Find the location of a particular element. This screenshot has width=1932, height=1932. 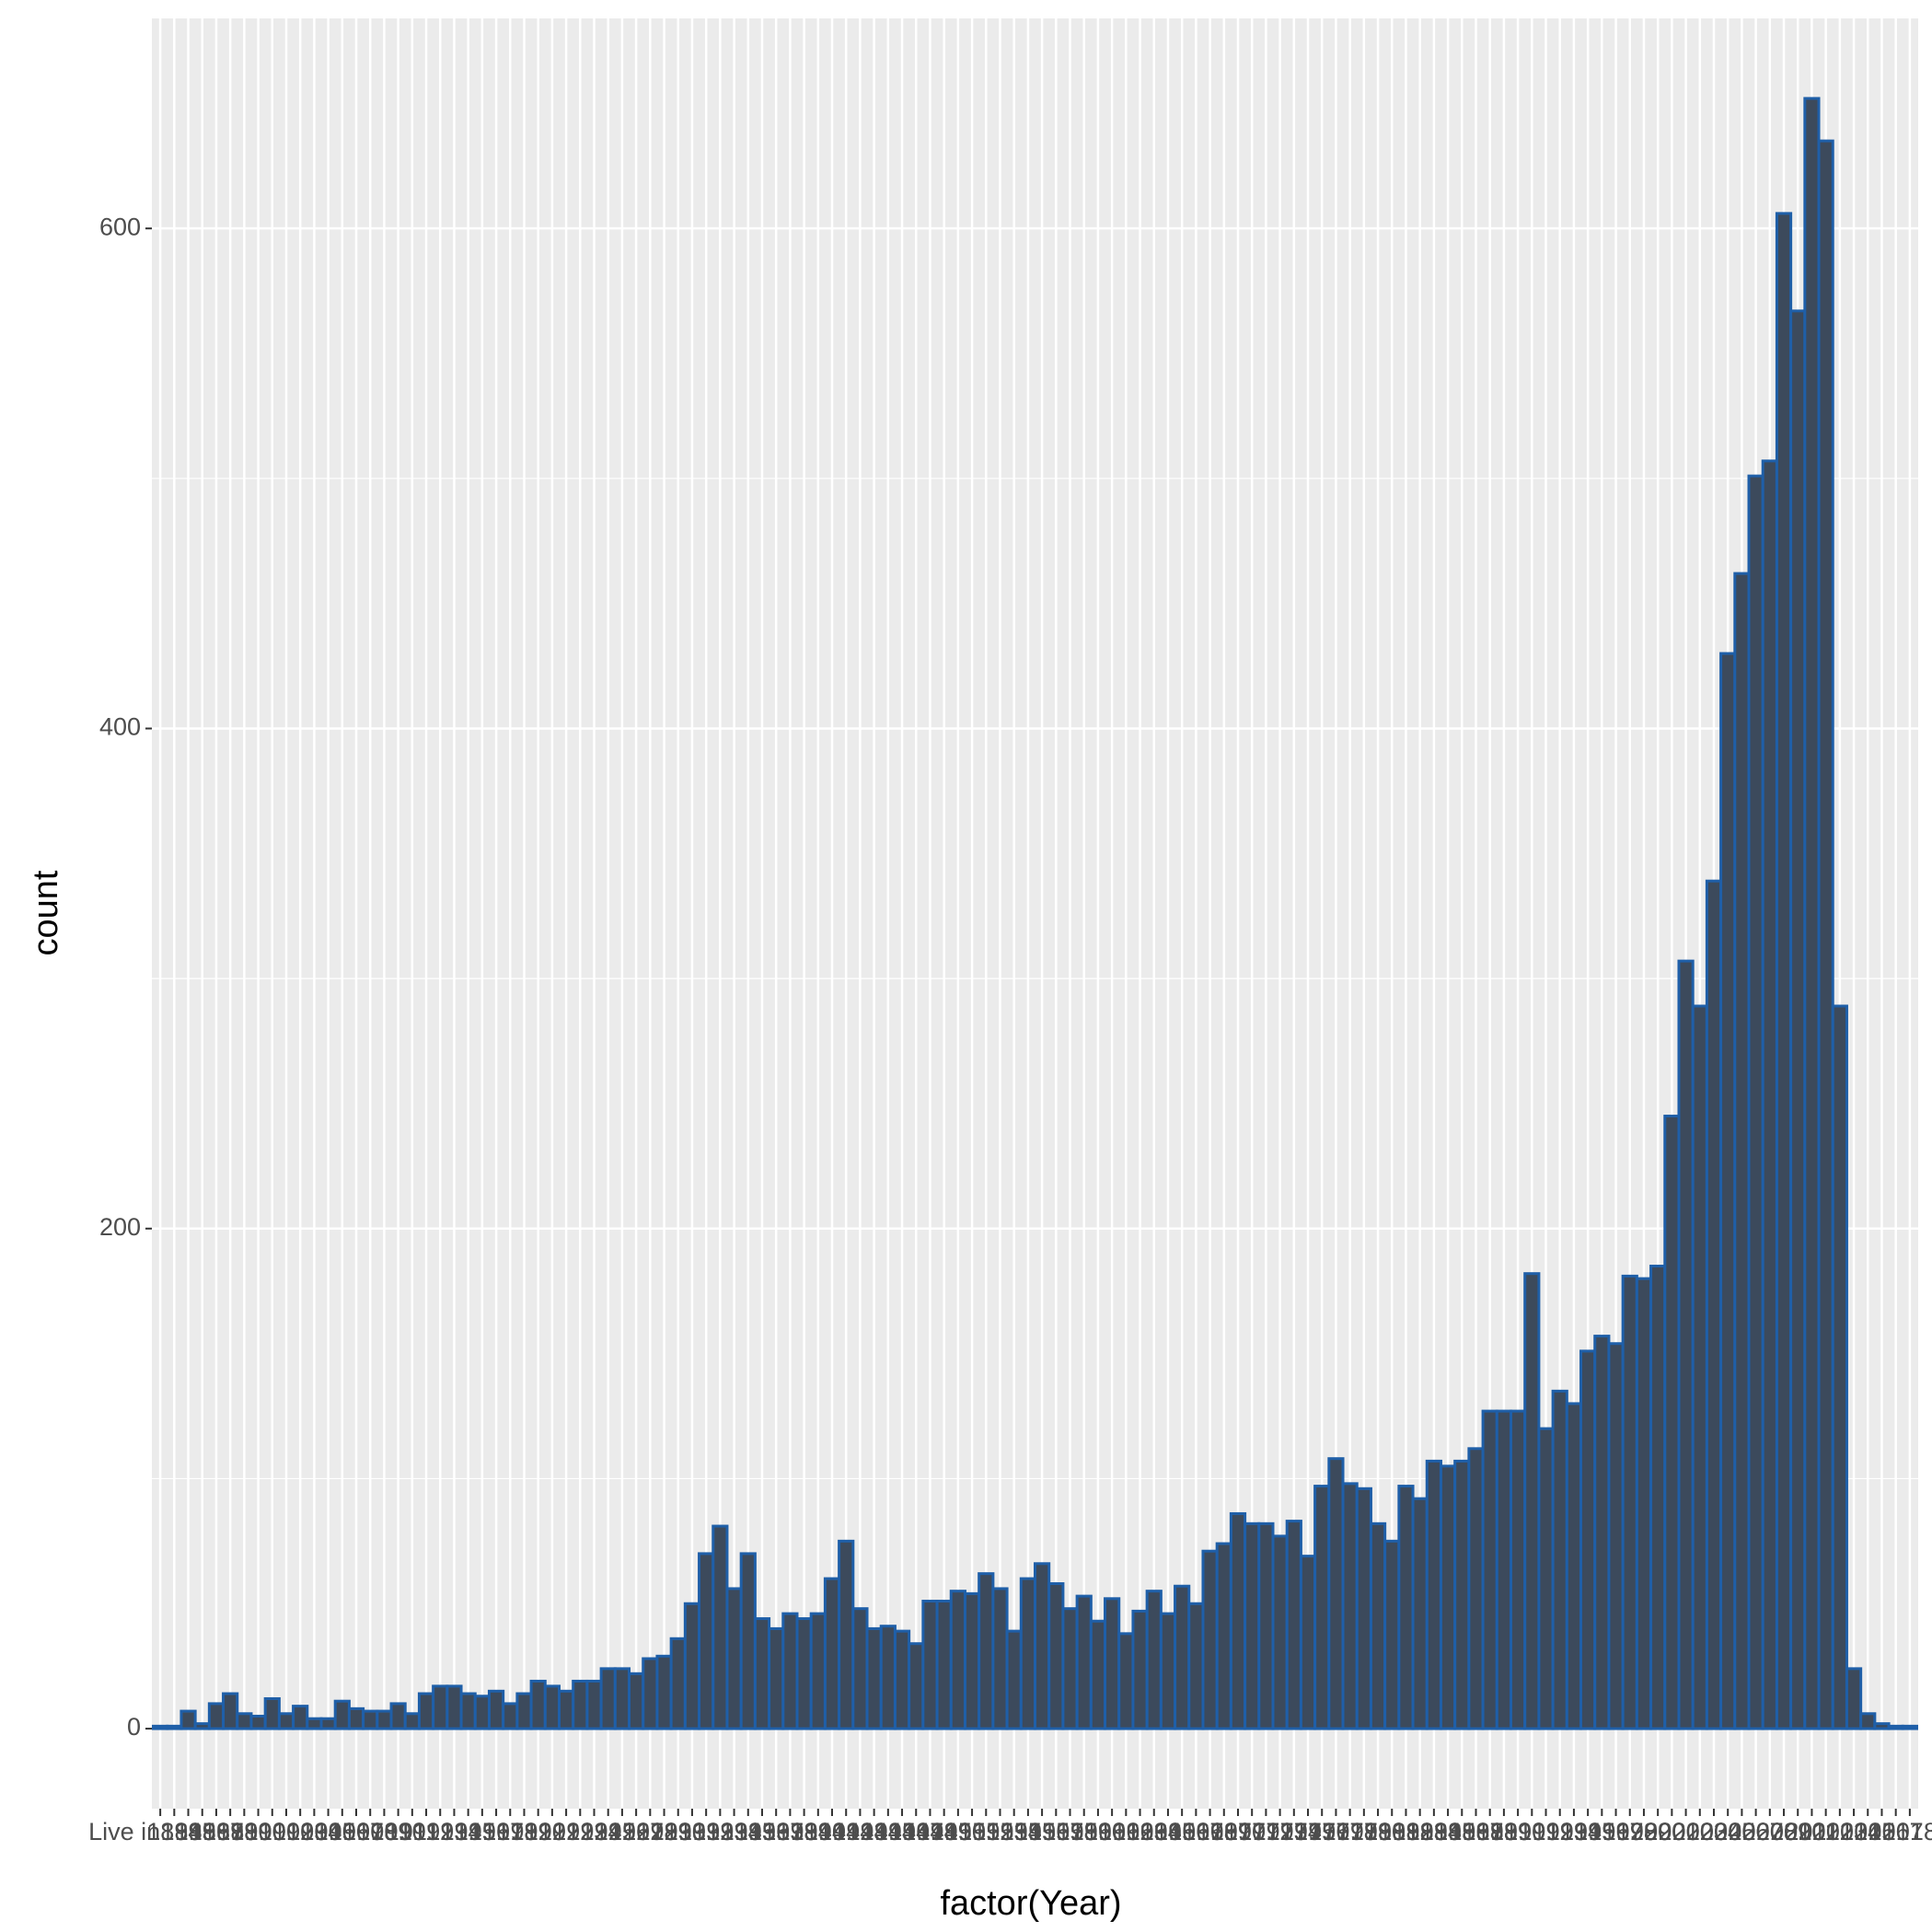

x-tick-label: 1970 is located at coordinates (1238, 1832).